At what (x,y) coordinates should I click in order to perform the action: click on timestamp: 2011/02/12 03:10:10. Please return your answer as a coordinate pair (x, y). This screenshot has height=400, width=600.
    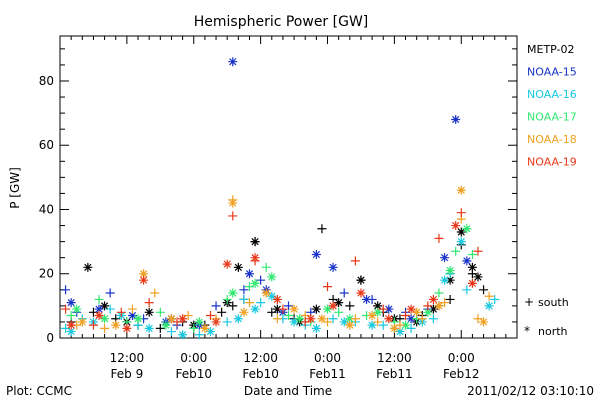
    Looking at the image, I should click on (530, 391).